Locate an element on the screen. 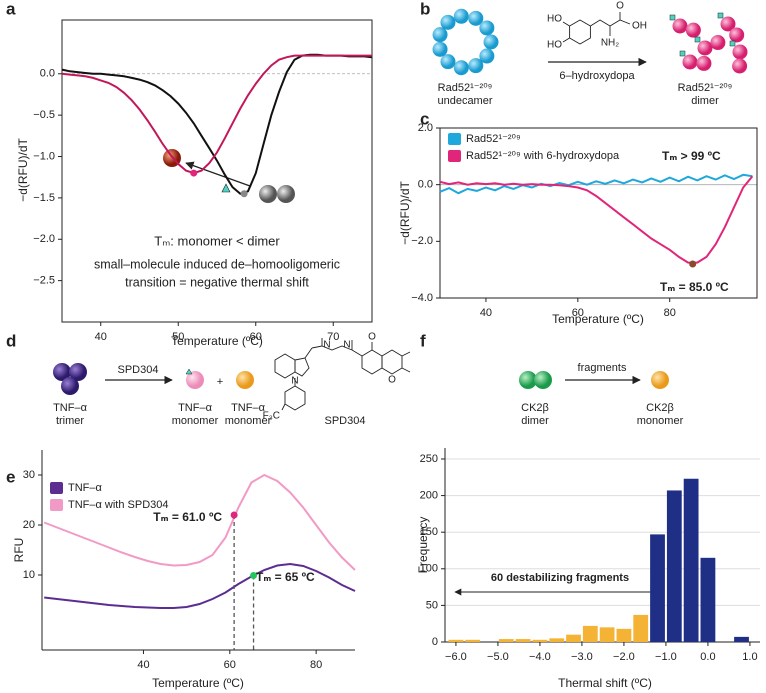  y-tick-label: 10 is located at coordinates (29, 575).